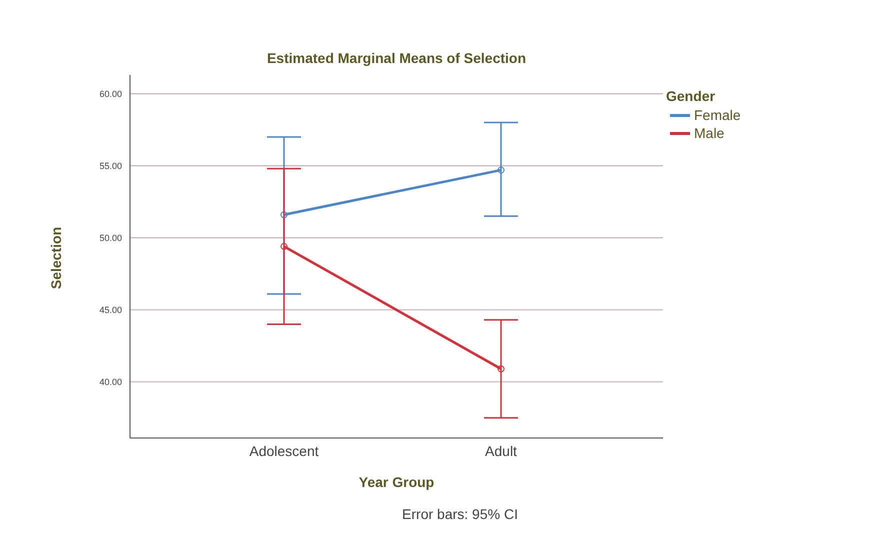  Describe the element at coordinates (110, 237) in the screenshot. I see `y-tick-label: 50.00` at that location.